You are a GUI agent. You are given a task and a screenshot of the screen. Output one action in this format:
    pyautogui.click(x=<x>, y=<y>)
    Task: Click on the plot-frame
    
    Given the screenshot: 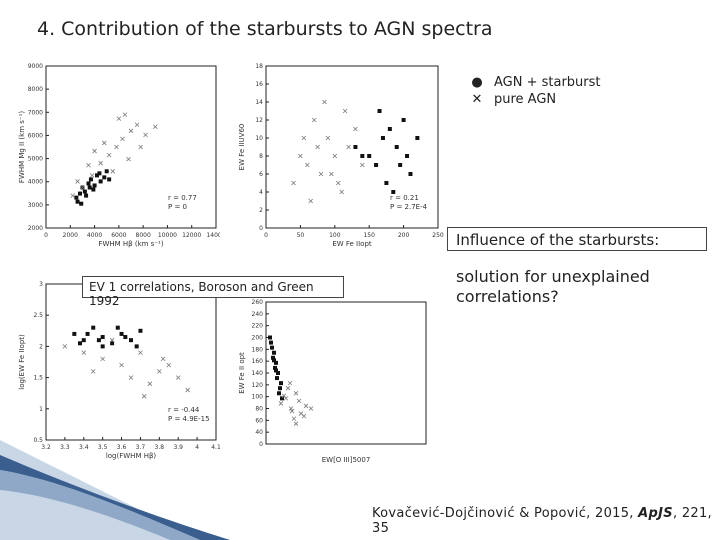 What is the action you would take?
    pyautogui.click(x=131, y=147)
    